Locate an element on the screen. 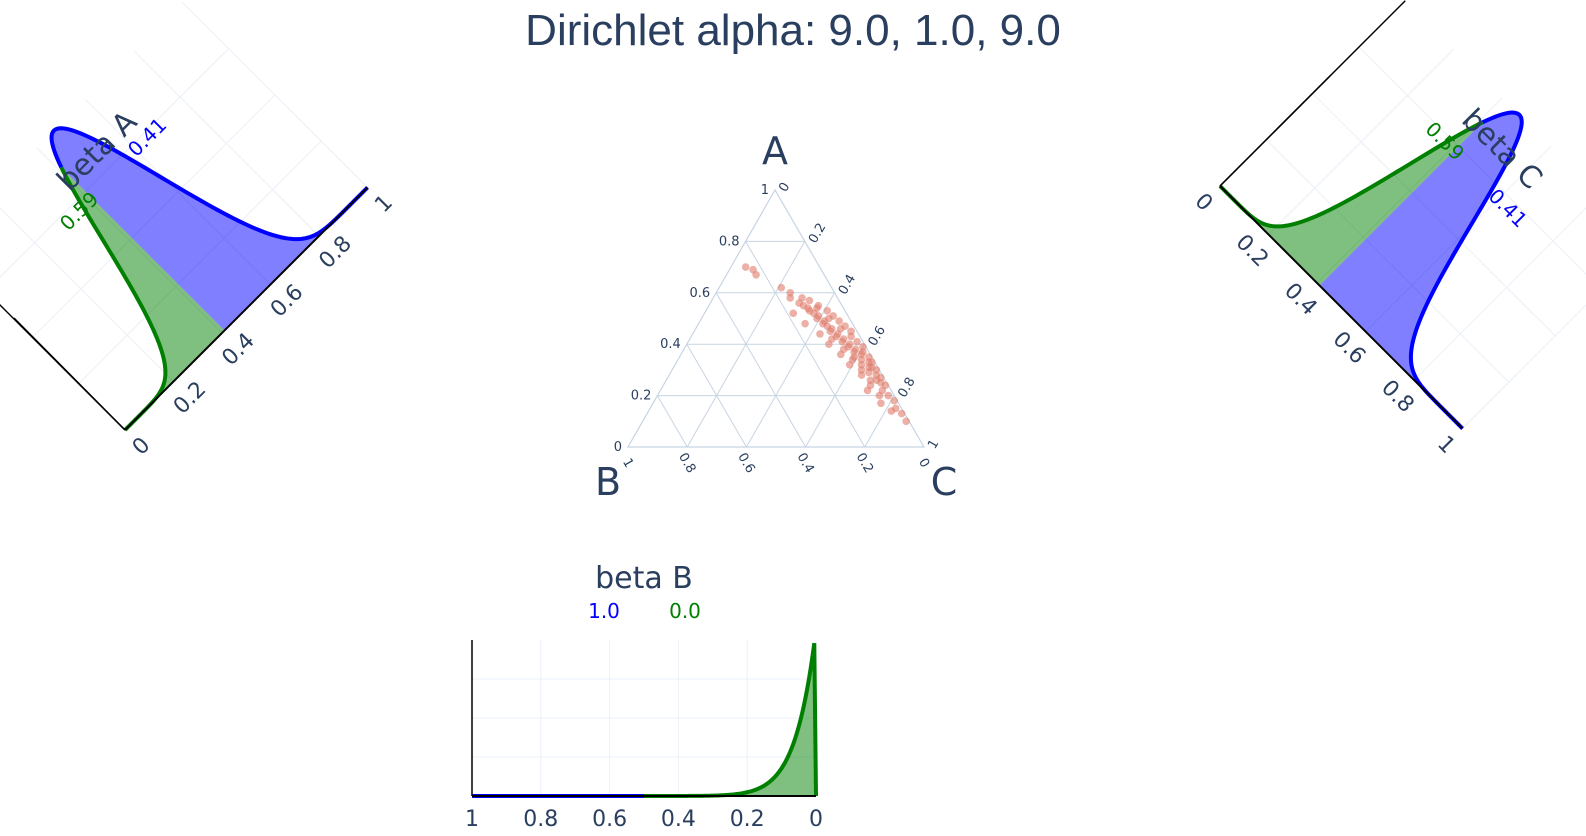 This screenshot has height=836, width=1586. ternary-tick-a: 0.8 is located at coordinates (729, 241).